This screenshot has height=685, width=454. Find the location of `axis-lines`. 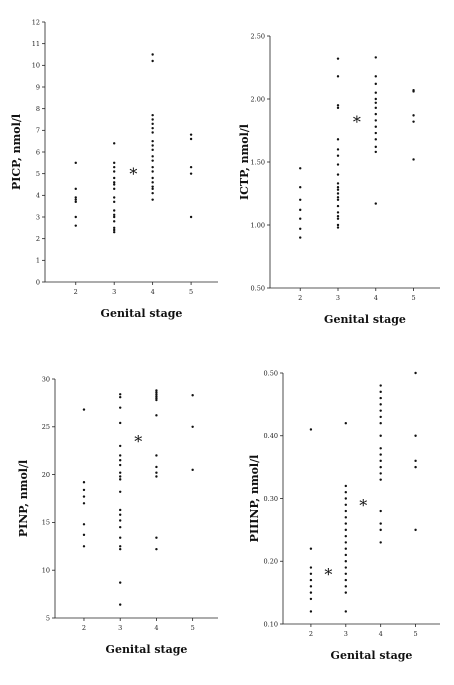

axis-lines is located at coordinates (136, 499).